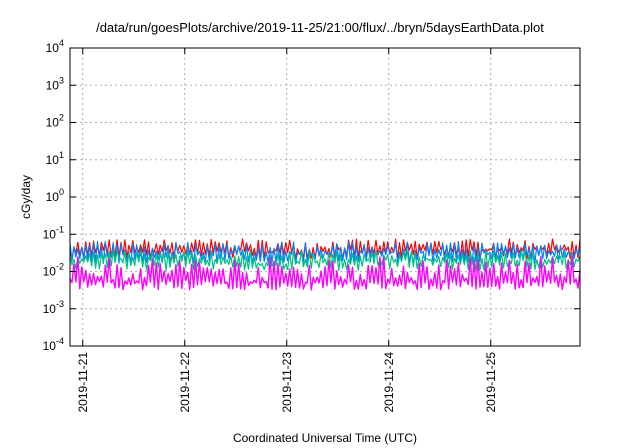  What do you see at coordinates (55, 158) in the screenshot?
I see `y-tick-label: 10¹` at bounding box center [55, 158].